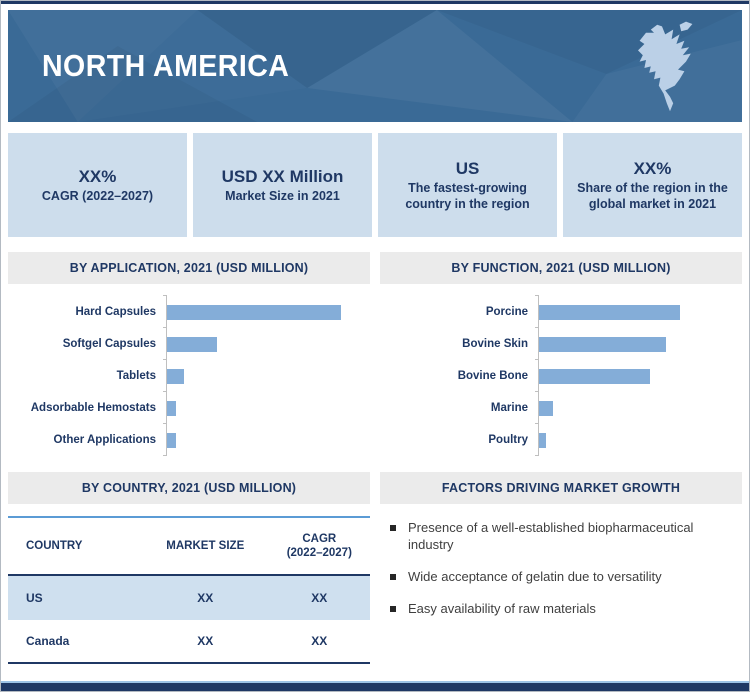 The width and height of the screenshot is (750, 692). I want to click on bar-row: Tablets, so click(189, 375).